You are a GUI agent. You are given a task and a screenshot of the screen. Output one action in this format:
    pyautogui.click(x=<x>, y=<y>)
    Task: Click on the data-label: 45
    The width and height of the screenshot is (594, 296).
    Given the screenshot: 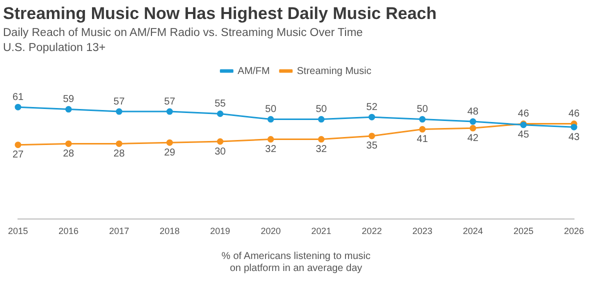 What is the action you would take?
    pyautogui.click(x=524, y=135)
    